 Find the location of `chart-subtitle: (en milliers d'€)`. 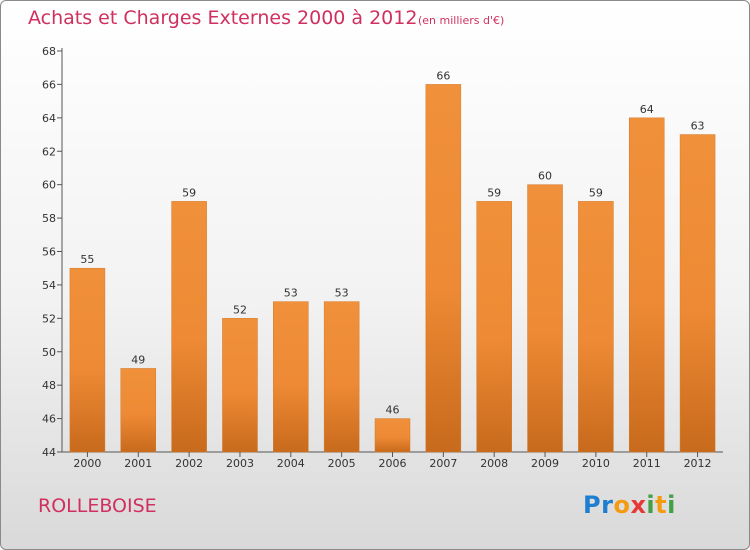

chart-subtitle: (en milliers d'€) is located at coordinates (461, 20).